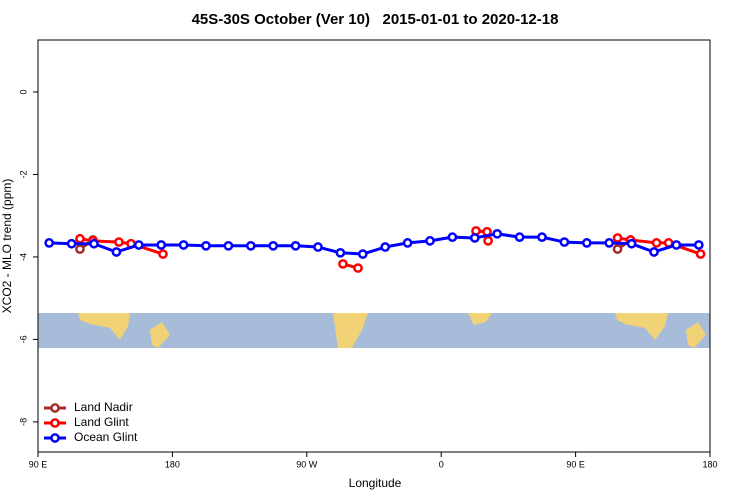  What do you see at coordinates (307, 464) in the screenshot?
I see `x-tick-label: 90 W` at bounding box center [307, 464].